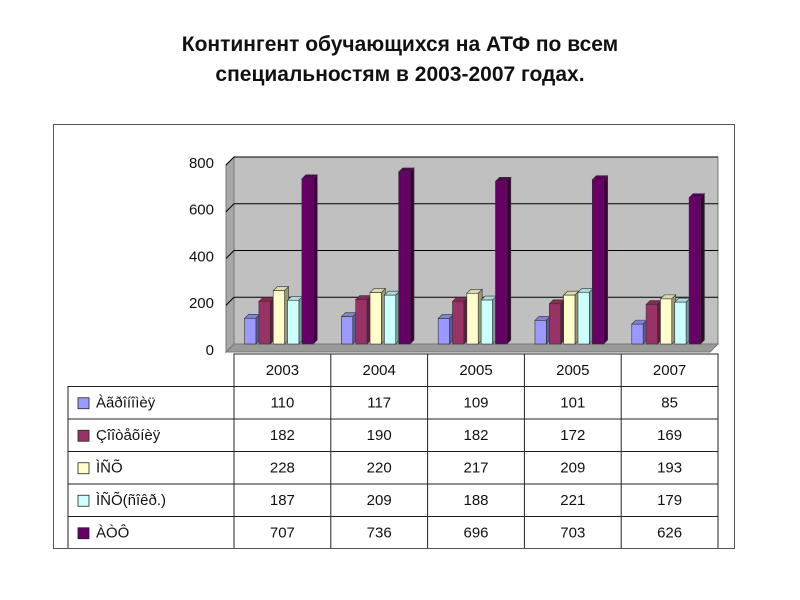  What do you see at coordinates (669, 500) in the screenshot?
I see `data-label: 179` at bounding box center [669, 500].